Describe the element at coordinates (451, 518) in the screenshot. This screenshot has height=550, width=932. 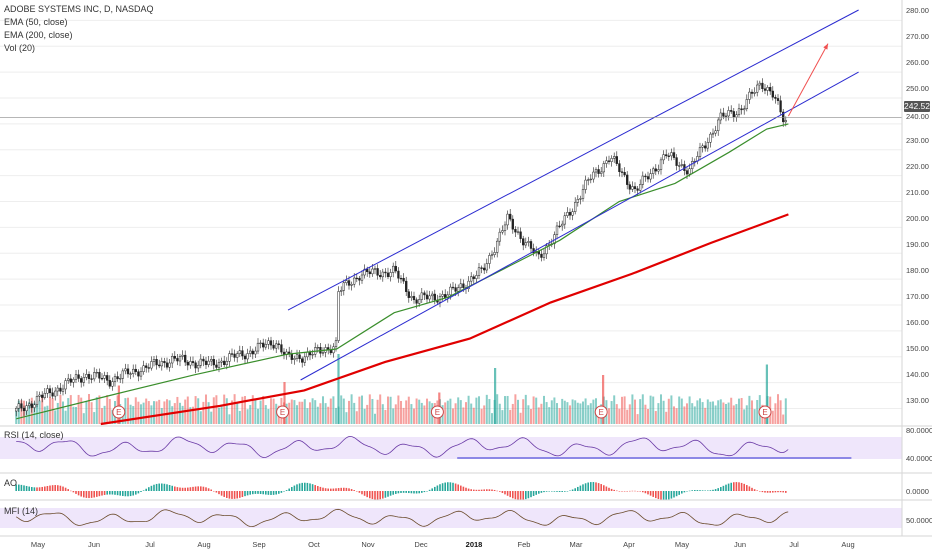
I see `mfi-band` at that location.